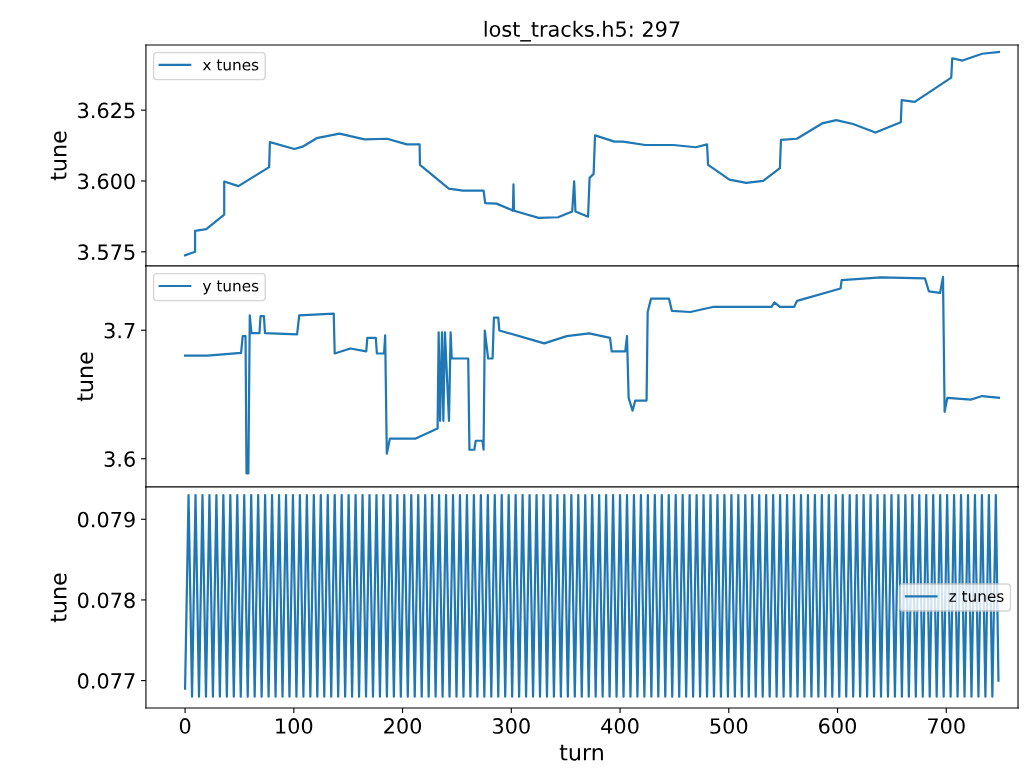 The image size is (1035, 782). What do you see at coordinates (403, 726) in the screenshot?
I see `x-tick-label: 200` at bounding box center [403, 726].